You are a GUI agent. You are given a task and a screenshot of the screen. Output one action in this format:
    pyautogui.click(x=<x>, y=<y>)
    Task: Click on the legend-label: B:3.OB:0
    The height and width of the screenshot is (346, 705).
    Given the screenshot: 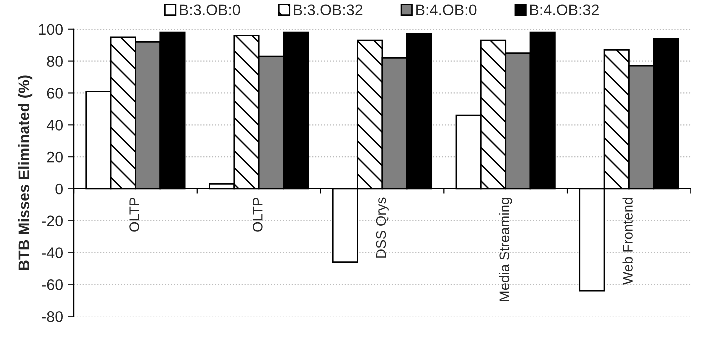 What is the action you would take?
    pyautogui.click(x=210, y=10)
    